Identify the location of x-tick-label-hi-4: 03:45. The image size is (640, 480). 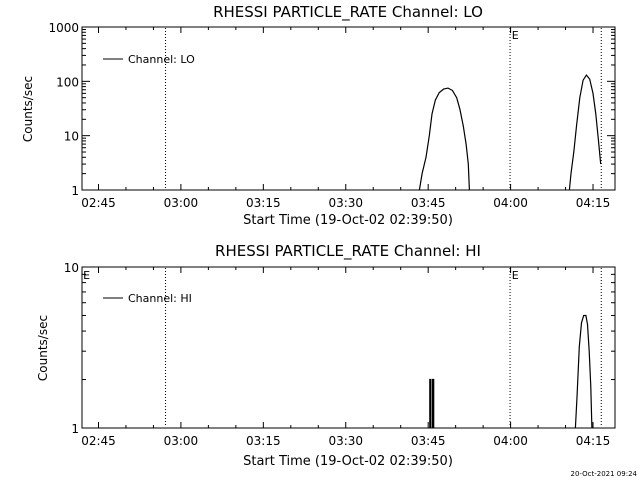
(428, 441).